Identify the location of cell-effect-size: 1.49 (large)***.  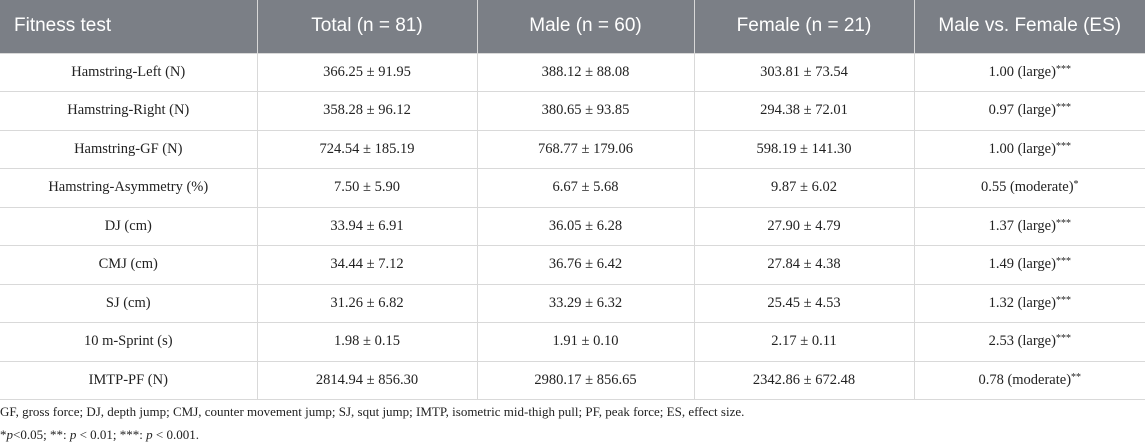
(1029, 265).